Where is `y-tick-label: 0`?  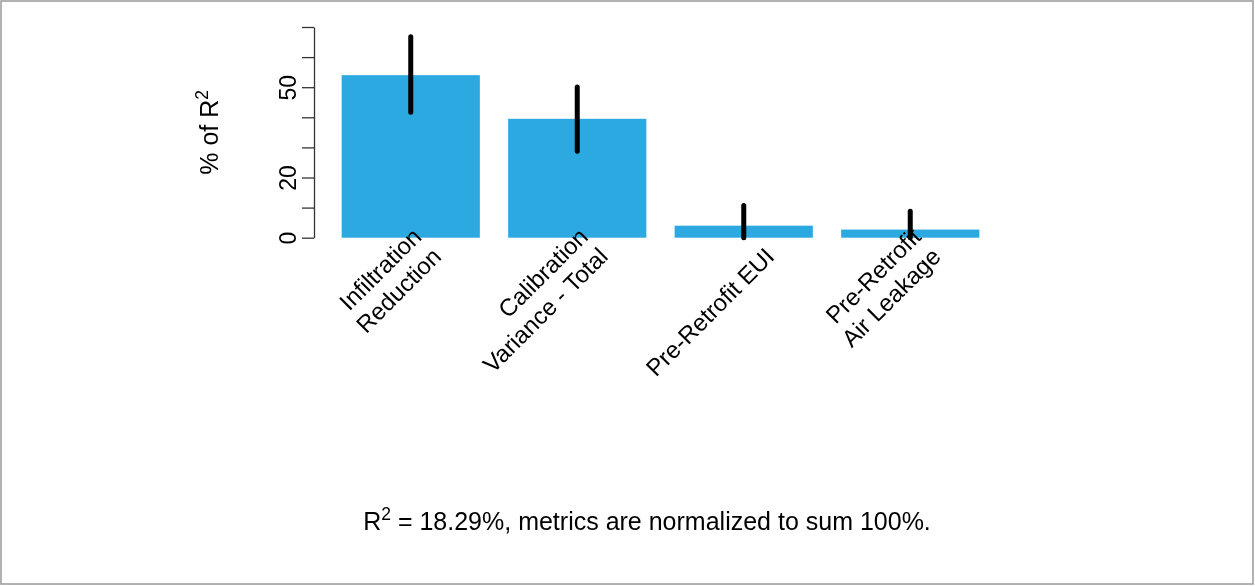 y-tick-label: 0 is located at coordinates (288, 238).